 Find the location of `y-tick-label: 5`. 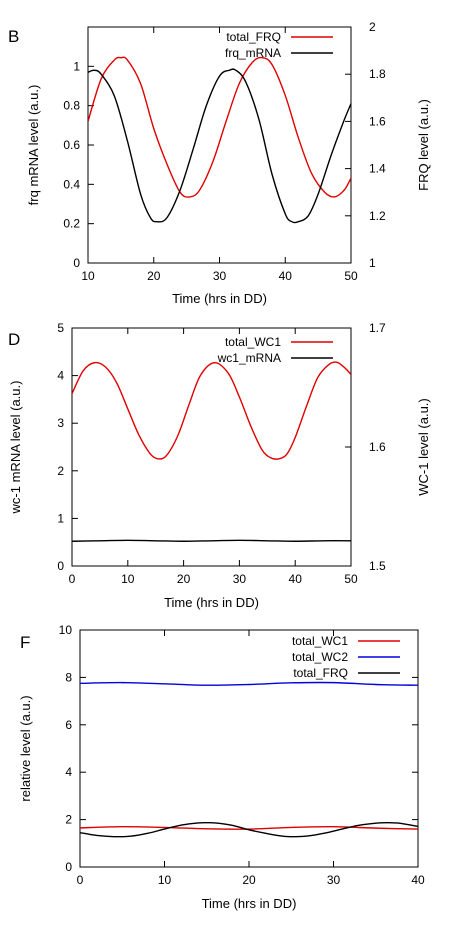

y-tick-label: 5 is located at coordinates (60, 328).